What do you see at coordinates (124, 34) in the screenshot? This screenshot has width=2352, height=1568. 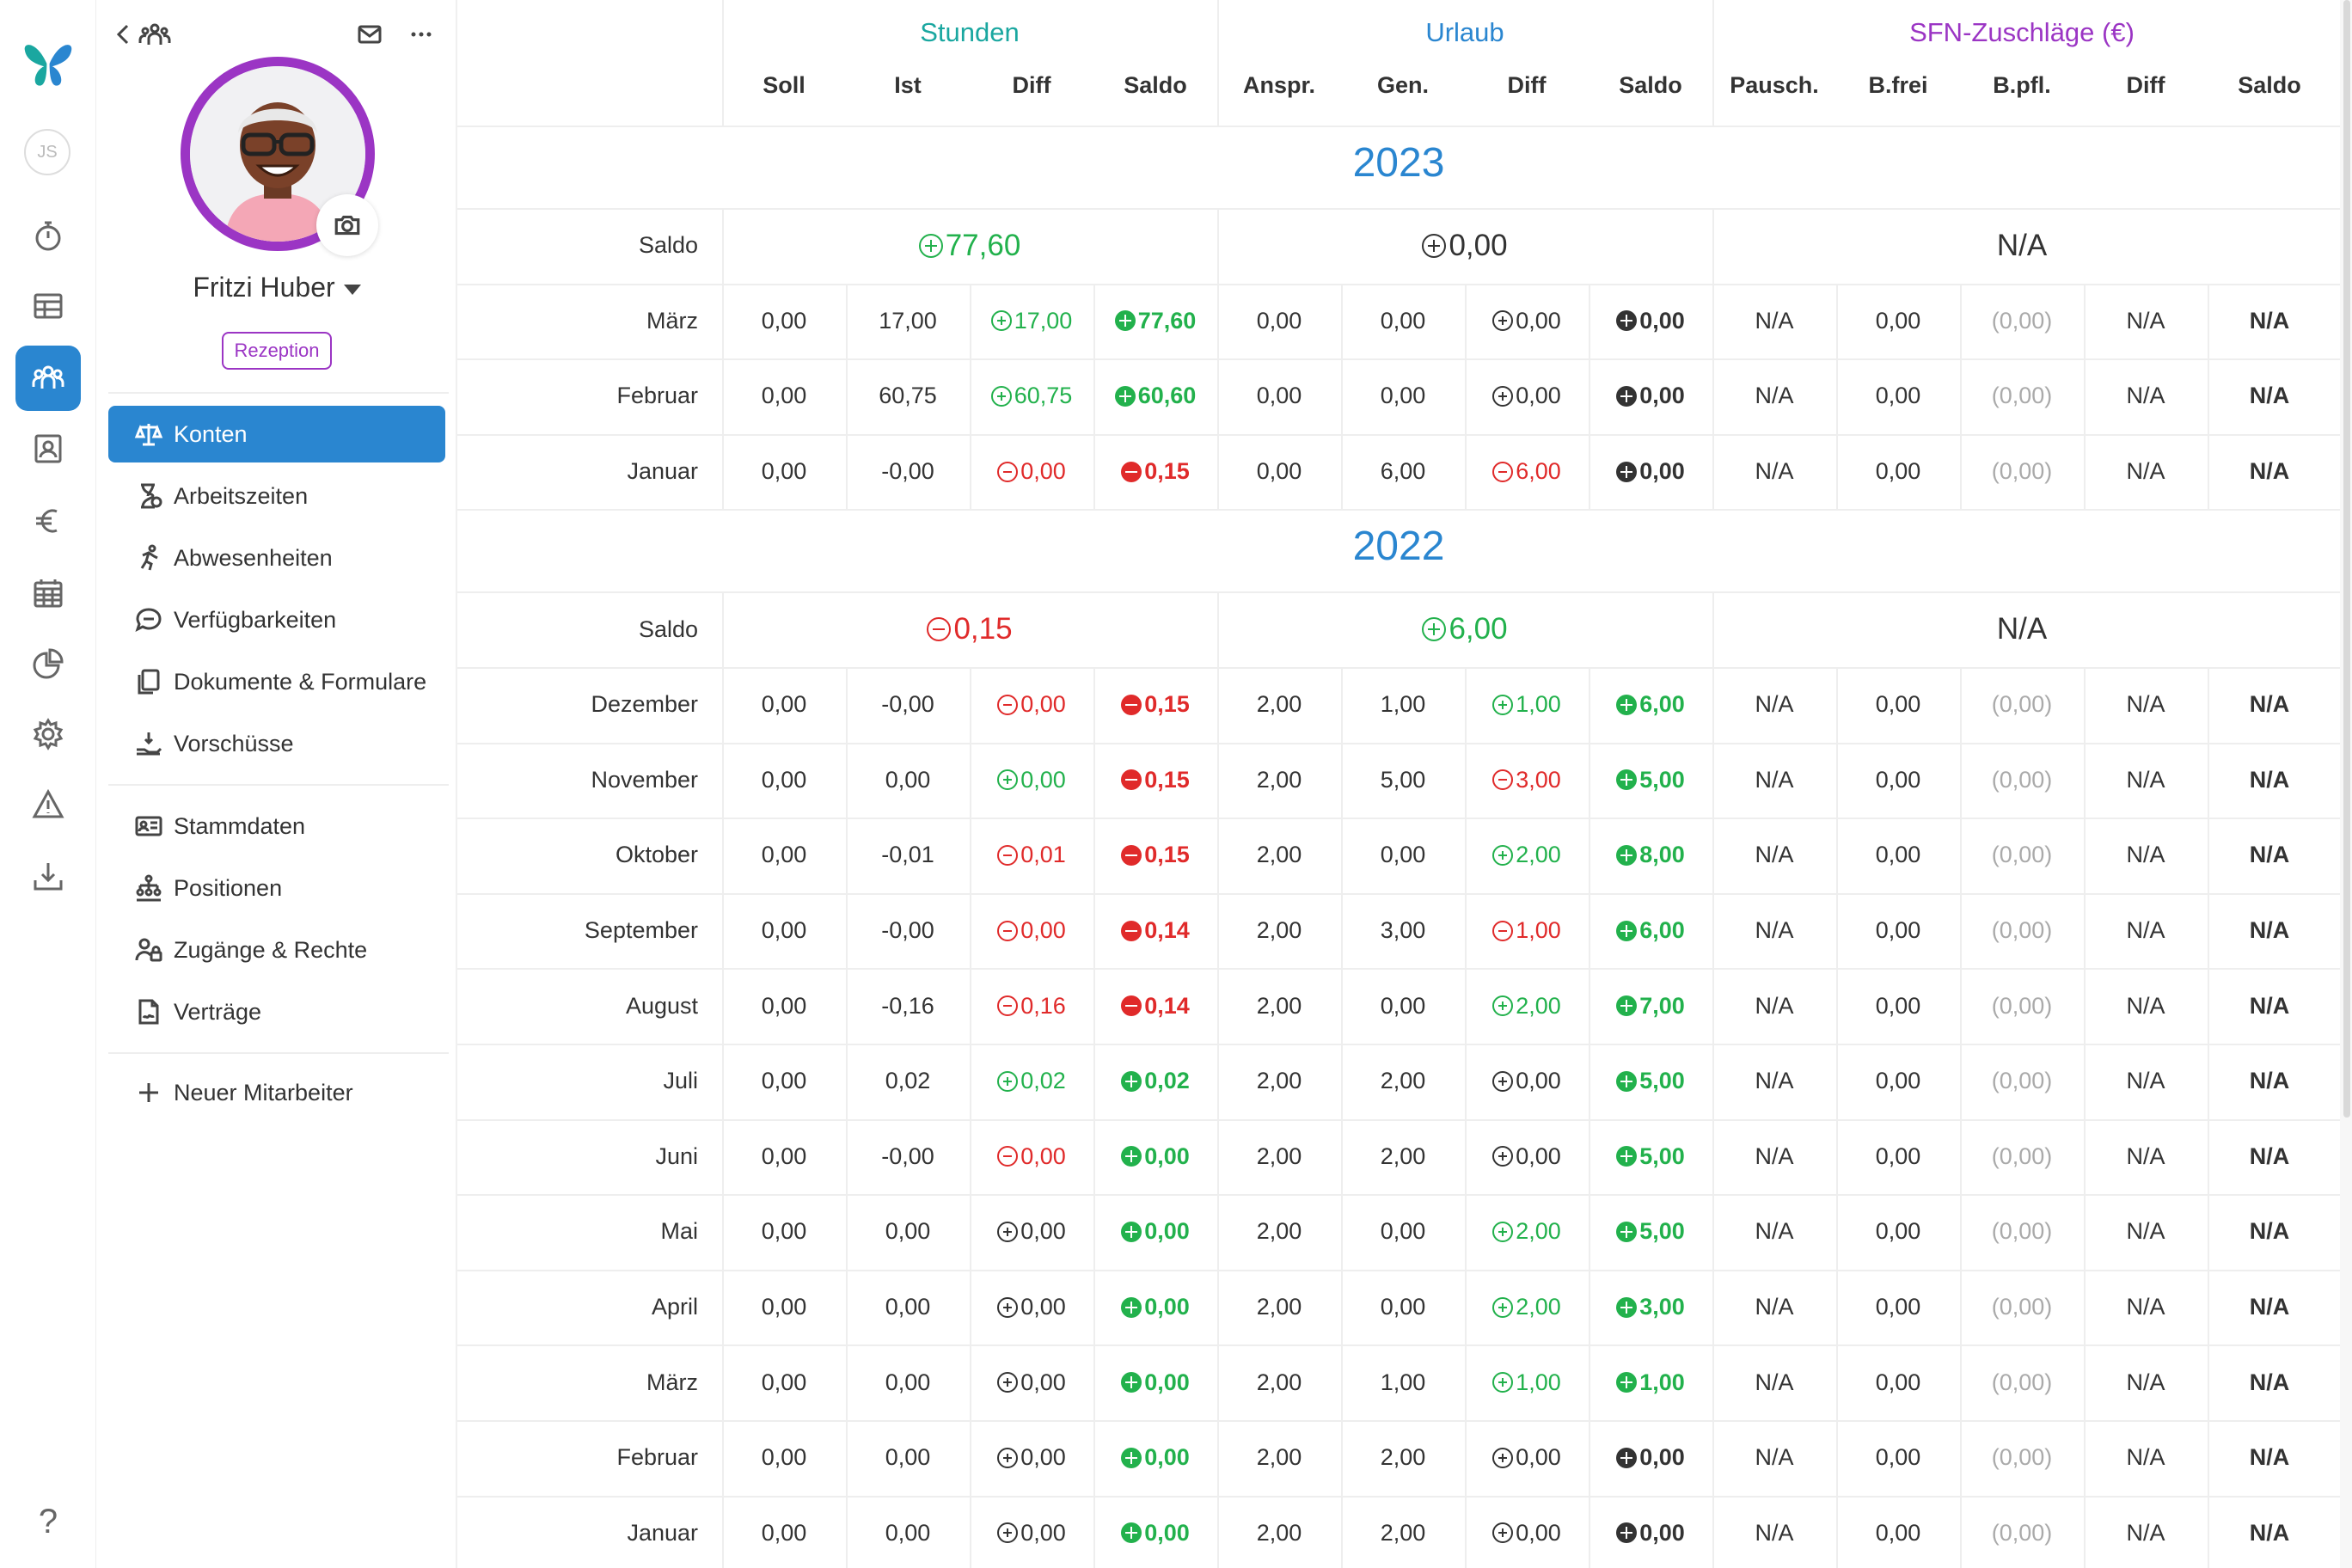 I see `back-icon` at bounding box center [124, 34].